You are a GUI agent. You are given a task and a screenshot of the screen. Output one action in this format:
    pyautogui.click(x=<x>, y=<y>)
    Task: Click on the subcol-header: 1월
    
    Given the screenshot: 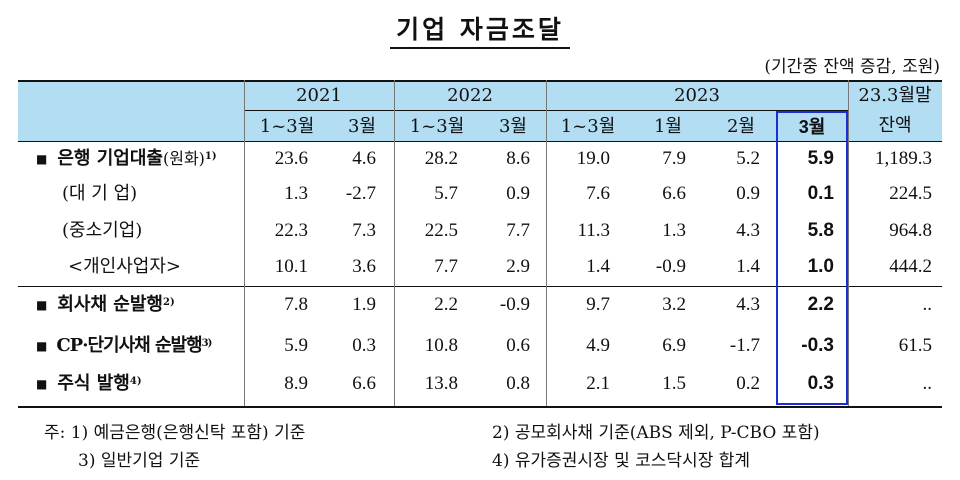 What is the action you would take?
    pyautogui.click(x=667, y=126)
    